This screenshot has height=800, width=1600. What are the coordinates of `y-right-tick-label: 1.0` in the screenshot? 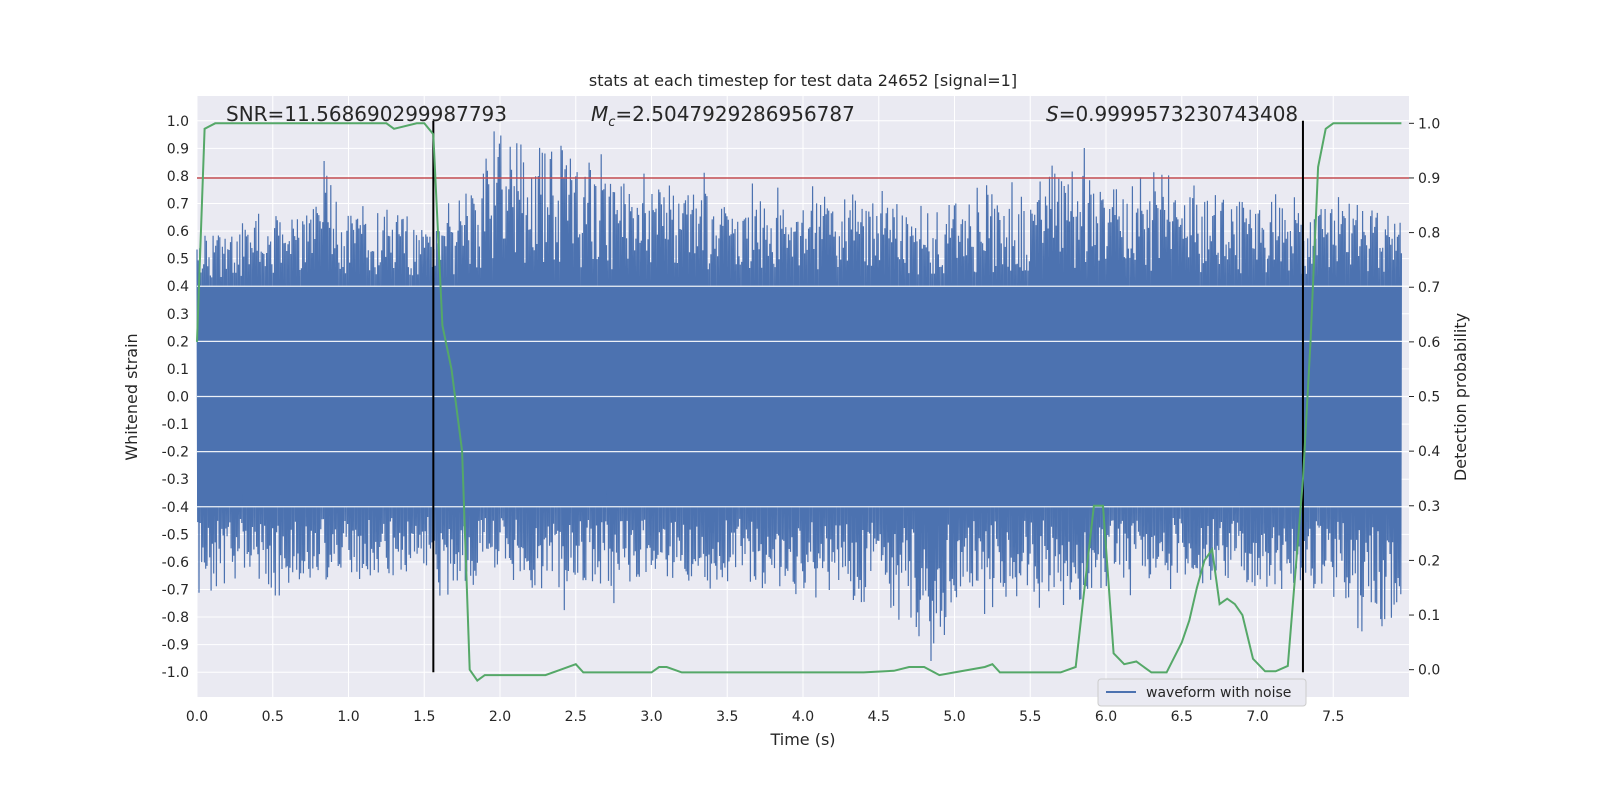 It's located at (1429, 124).